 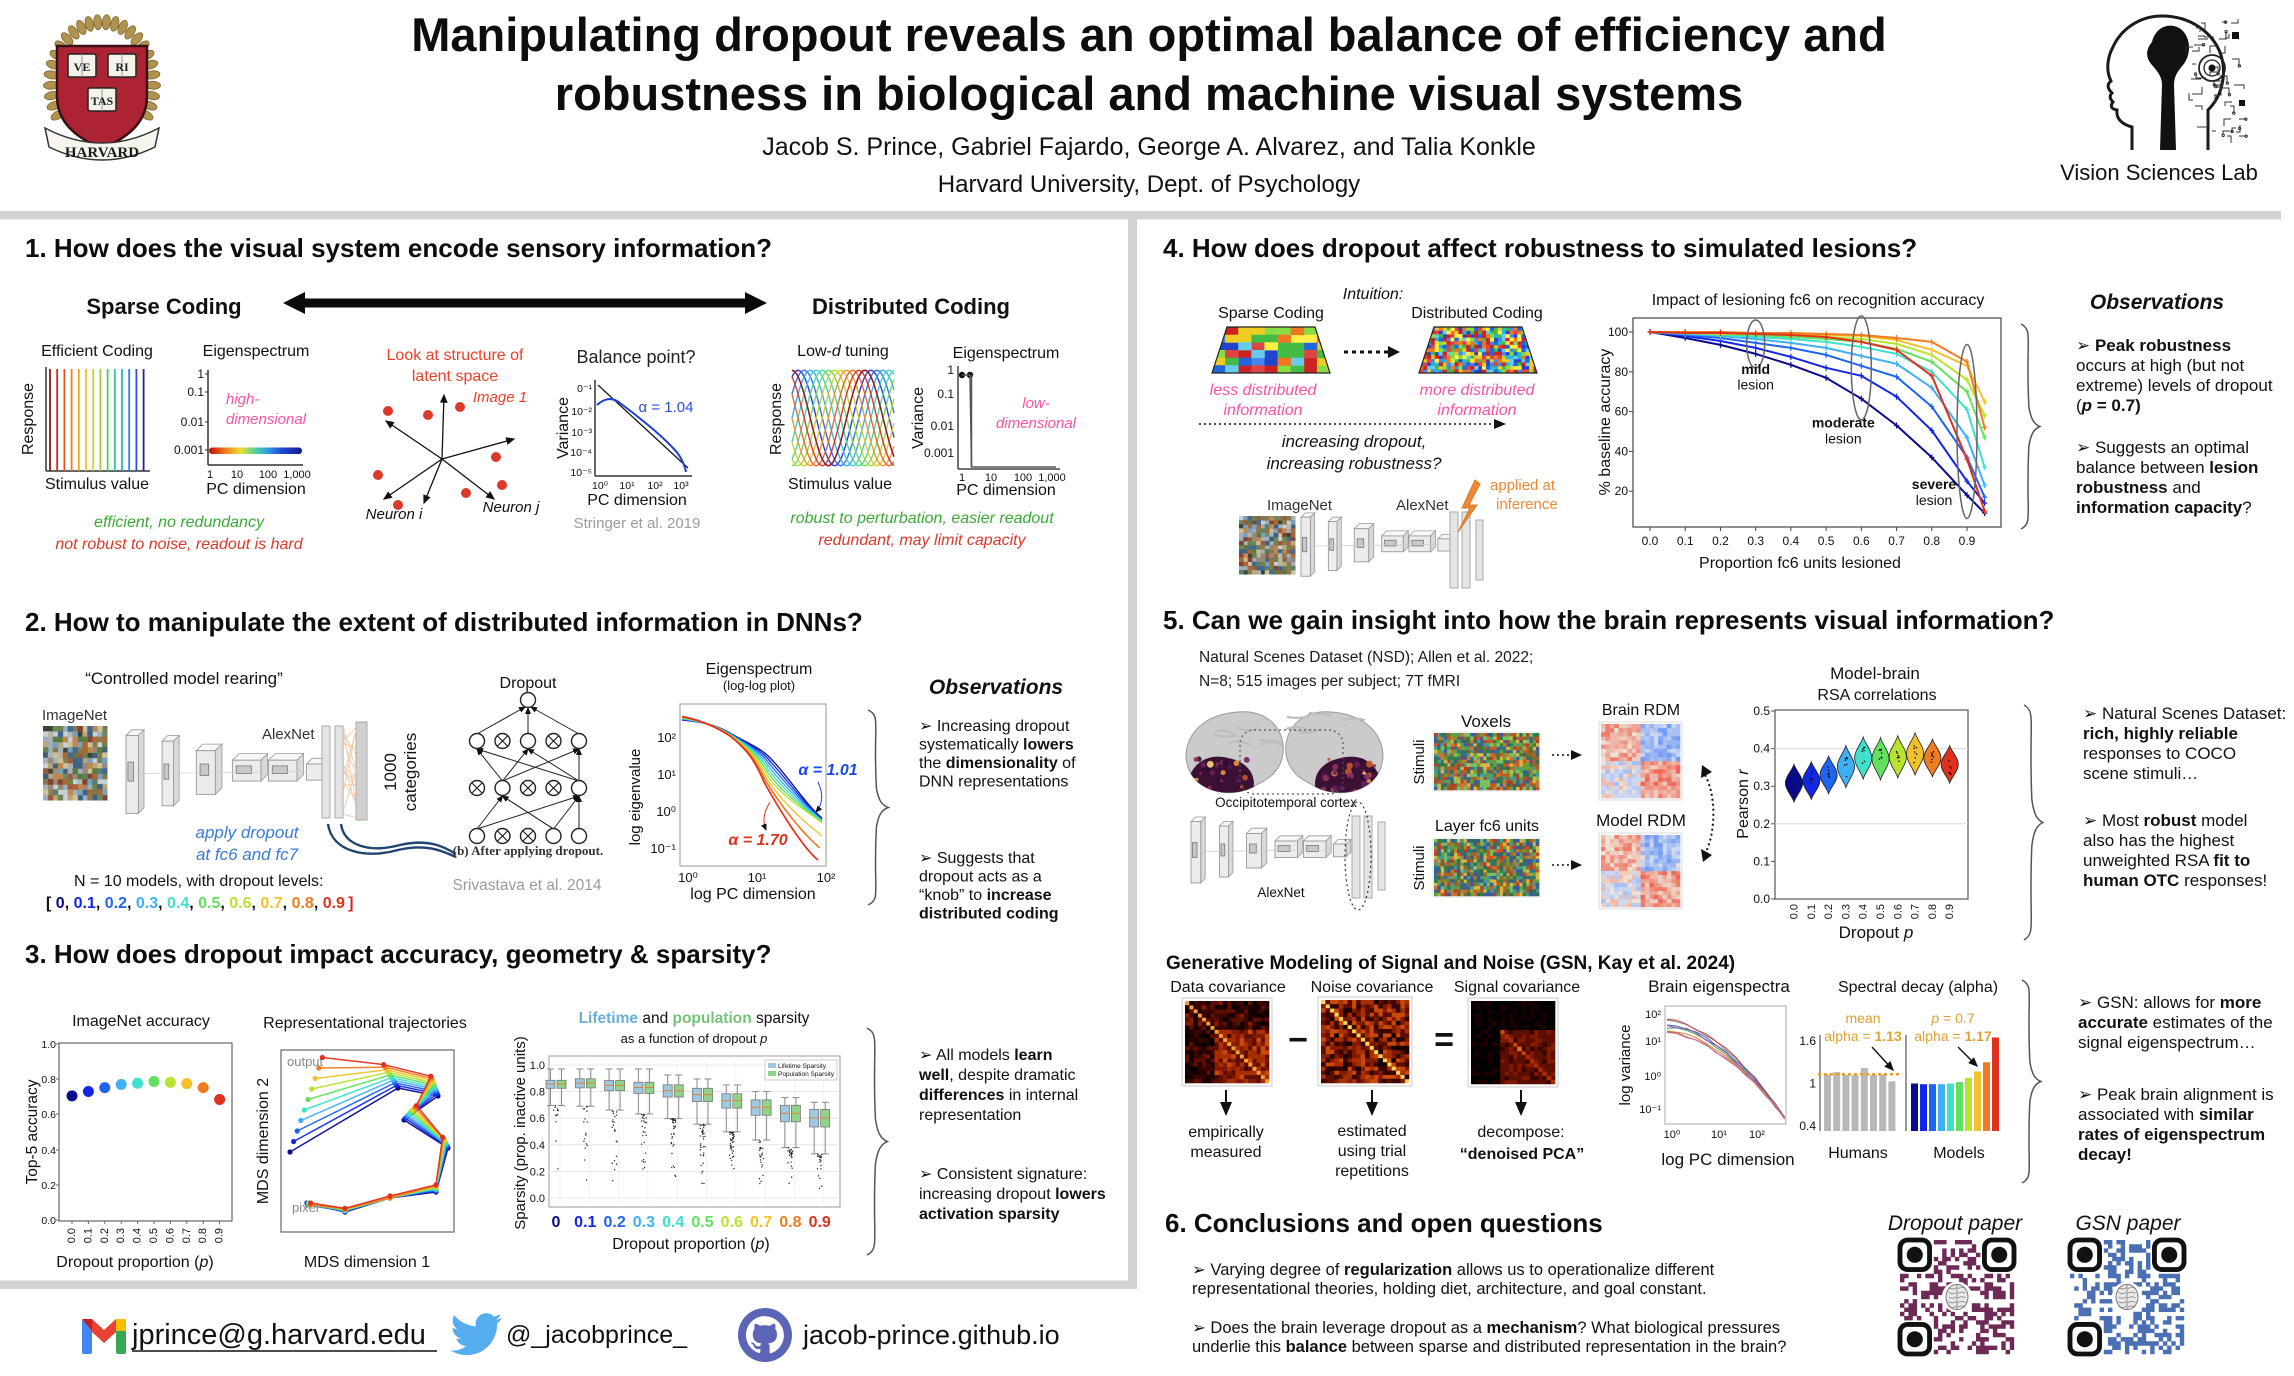 What do you see at coordinates (993, 782) in the screenshot?
I see `svg-text: DNN representations` at bounding box center [993, 782].